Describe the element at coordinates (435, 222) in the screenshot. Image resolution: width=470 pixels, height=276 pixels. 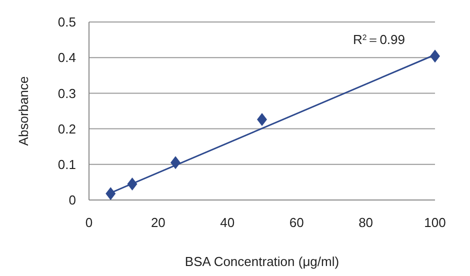
I see `x-tick-label: 100` at that location.